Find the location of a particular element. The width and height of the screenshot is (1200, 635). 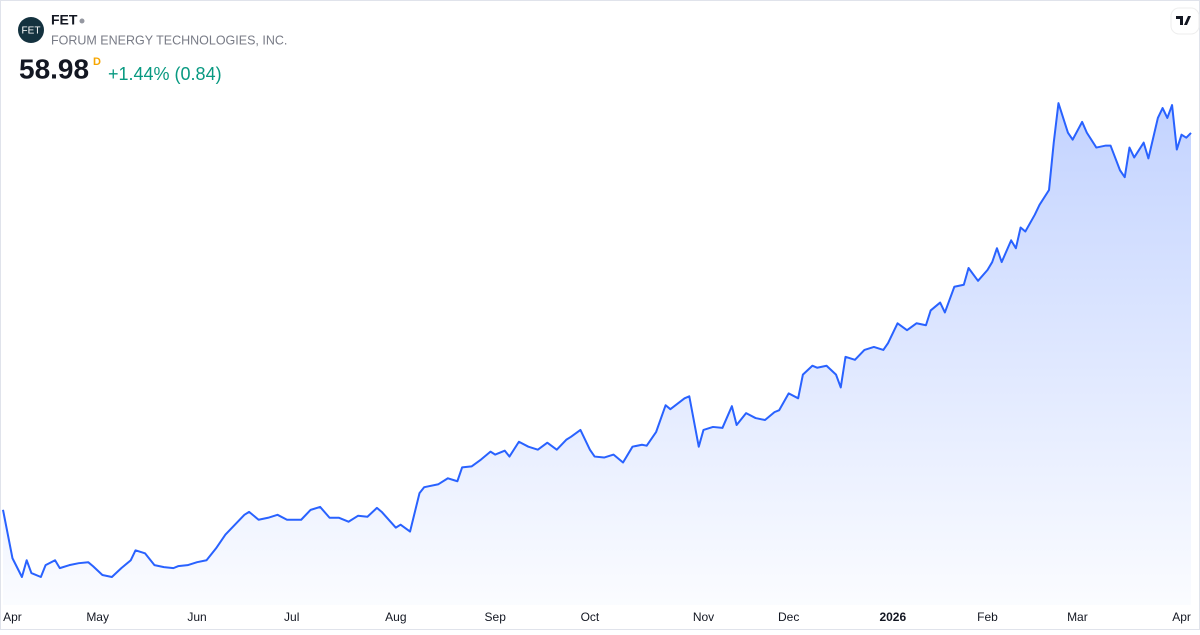

logo-text: FET is located at coordinates (31, 31).